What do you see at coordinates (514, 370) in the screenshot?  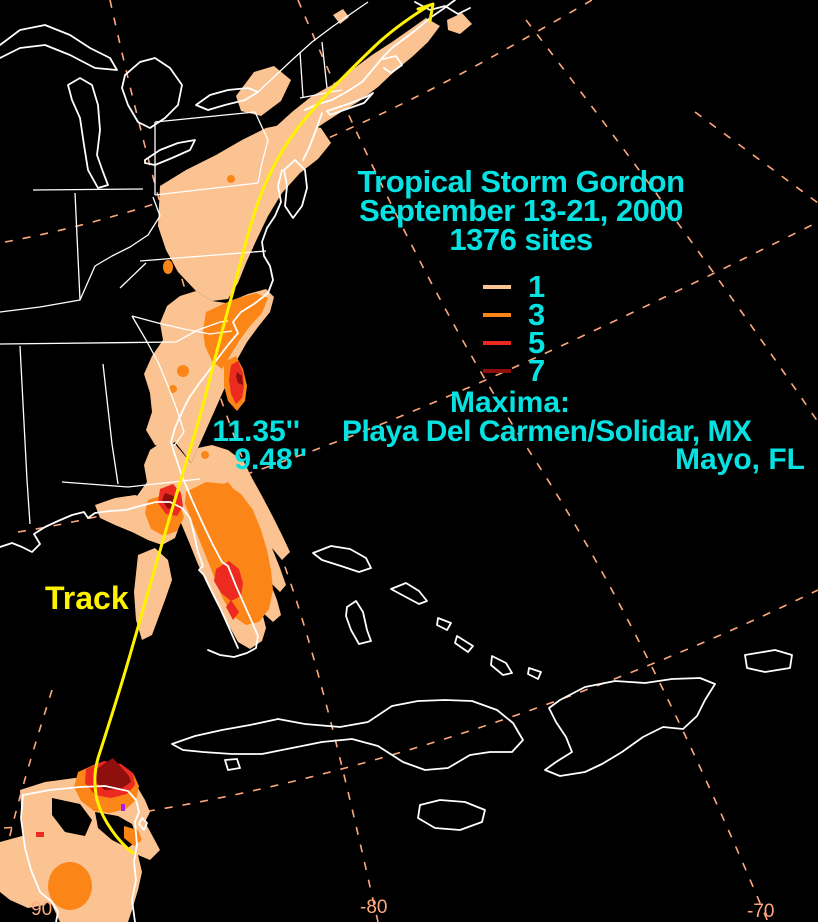 I see `legend-row: 7` at bounding box center [514, 370].